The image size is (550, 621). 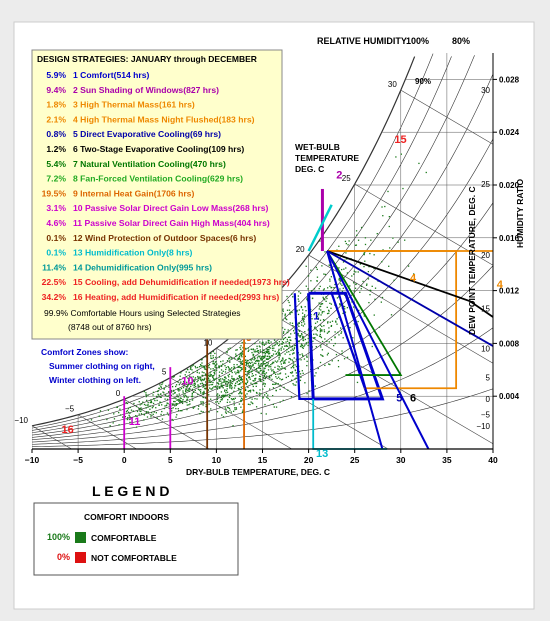 I want to click on comfort-zone-outline, so click(x=332, y=346).